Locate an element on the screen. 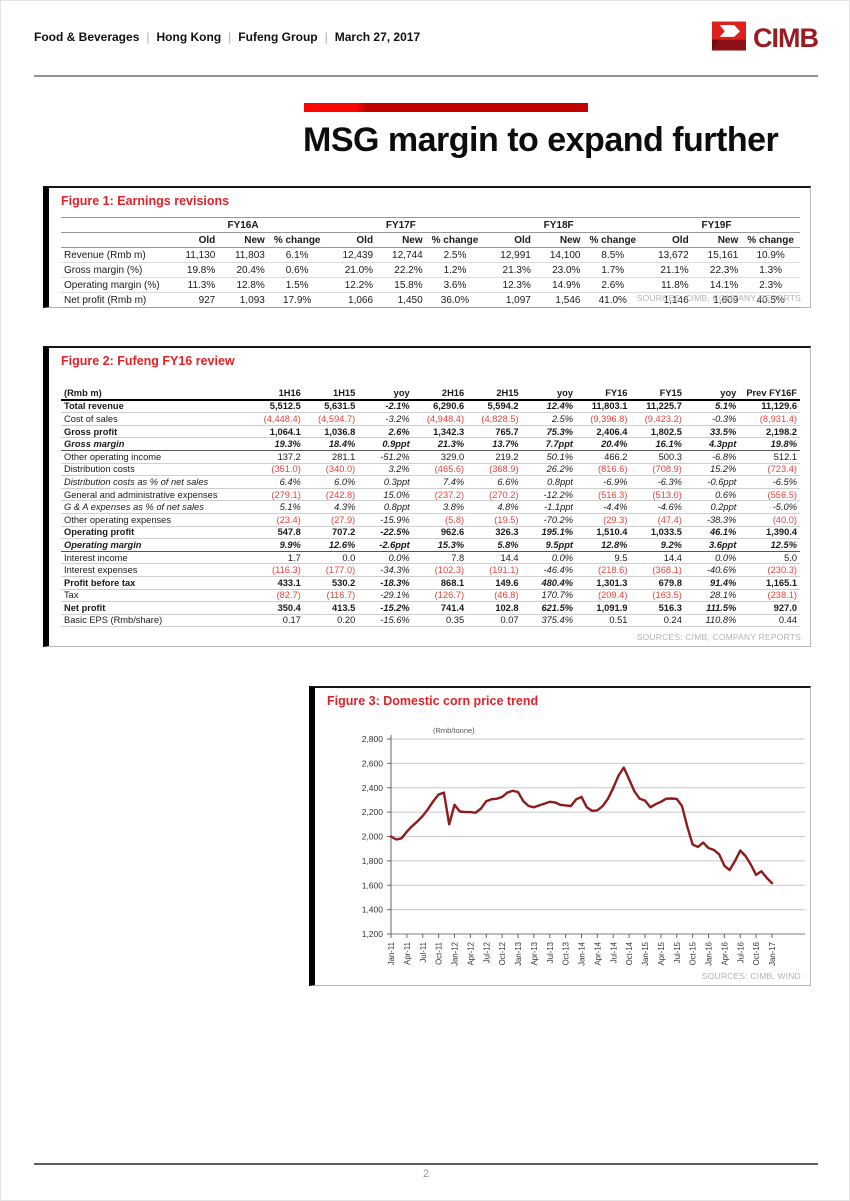 This screenshot has height=1201, width=850. table-cell: 1,093 is located at coordinates (243, 300).